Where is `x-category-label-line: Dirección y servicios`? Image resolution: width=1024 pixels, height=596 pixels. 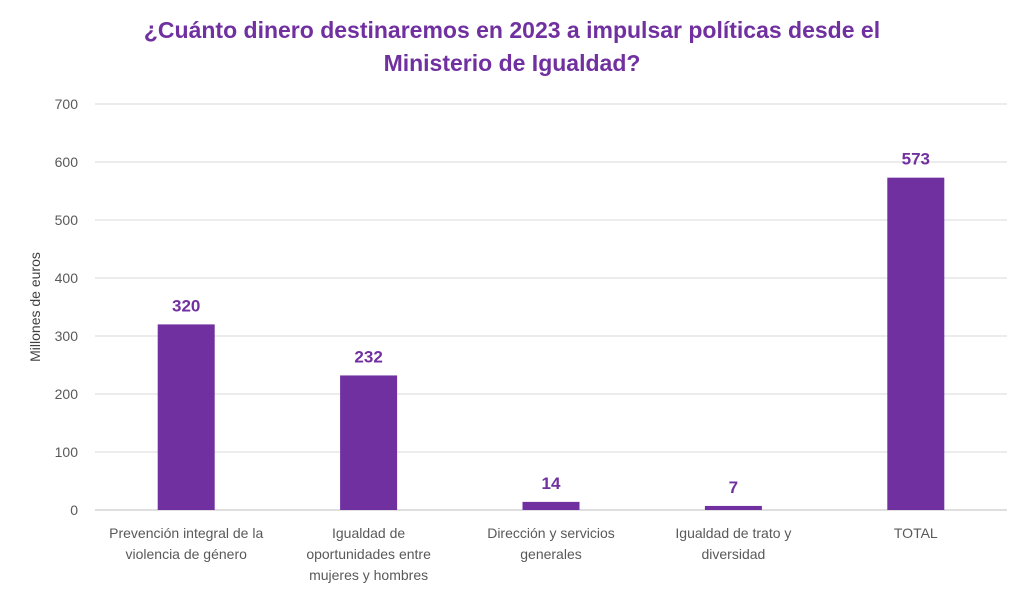
x-category-label-line: Dirección y servicios is located at coordinates (551, 533).